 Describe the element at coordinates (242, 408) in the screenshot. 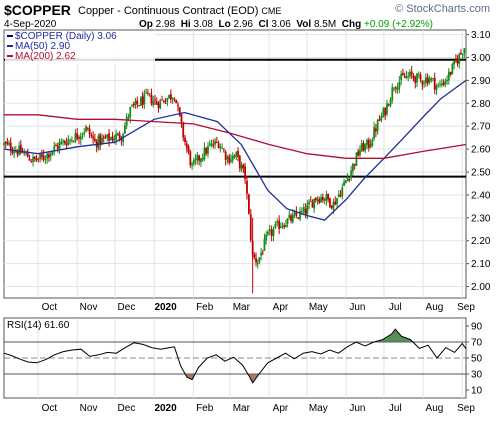

I see `rsi-x-tick-label: Mar` at that location.